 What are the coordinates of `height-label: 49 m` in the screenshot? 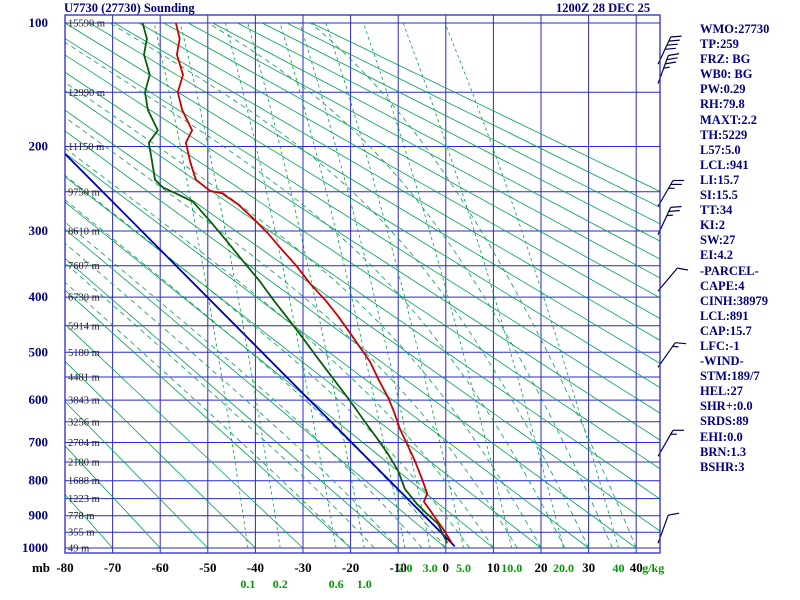 It's located at (78, 549).